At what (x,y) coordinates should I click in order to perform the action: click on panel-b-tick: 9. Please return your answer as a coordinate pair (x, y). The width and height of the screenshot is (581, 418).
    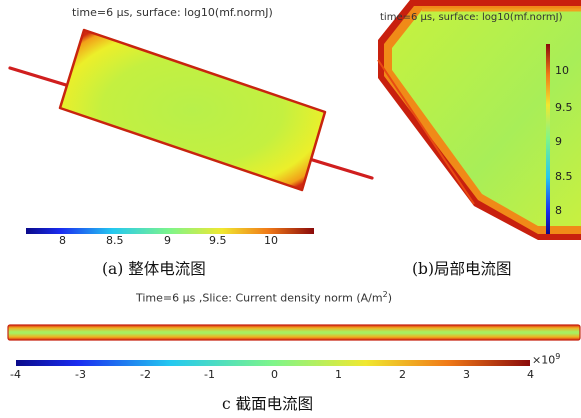
    Looking at the image, I should click on (558, 141).